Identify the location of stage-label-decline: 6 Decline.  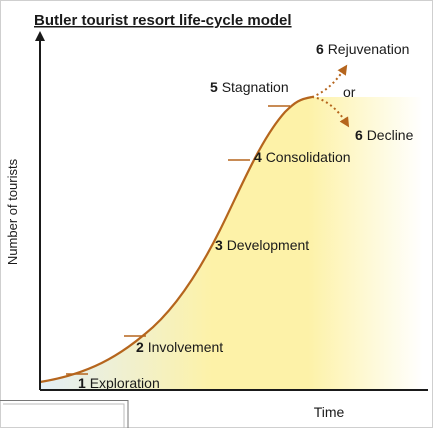
(384, 135).